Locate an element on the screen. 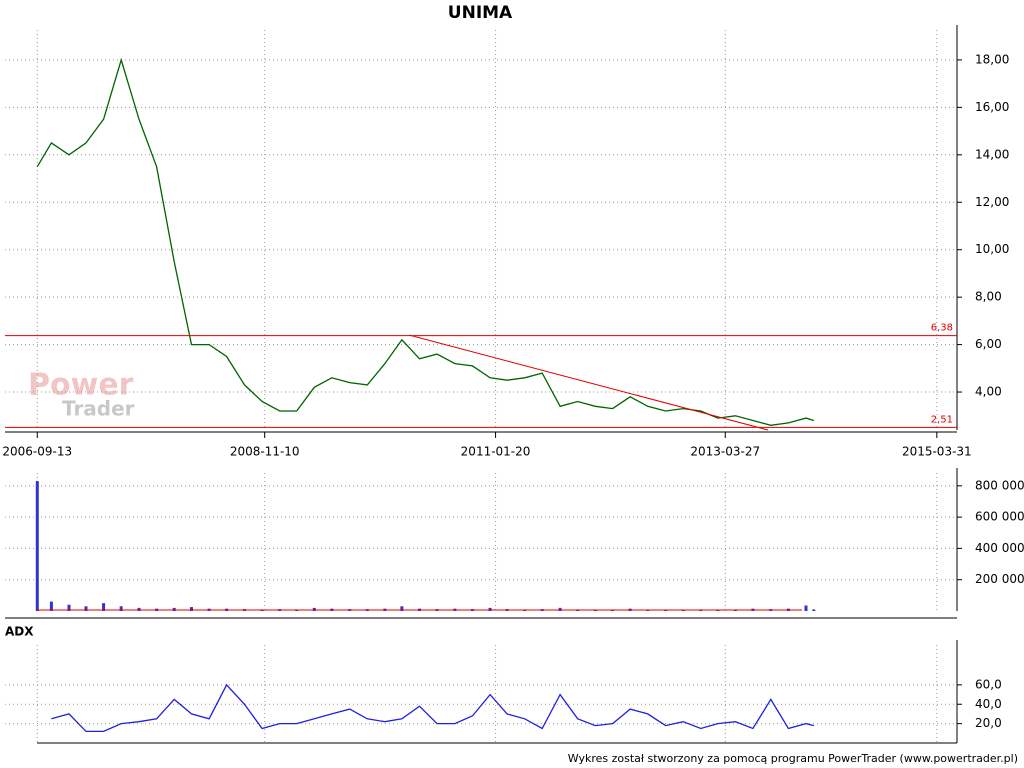 This screenshot has height=768, width=1024. x-tick-label: 2006-09-13 is located at coordinates (37, 452).